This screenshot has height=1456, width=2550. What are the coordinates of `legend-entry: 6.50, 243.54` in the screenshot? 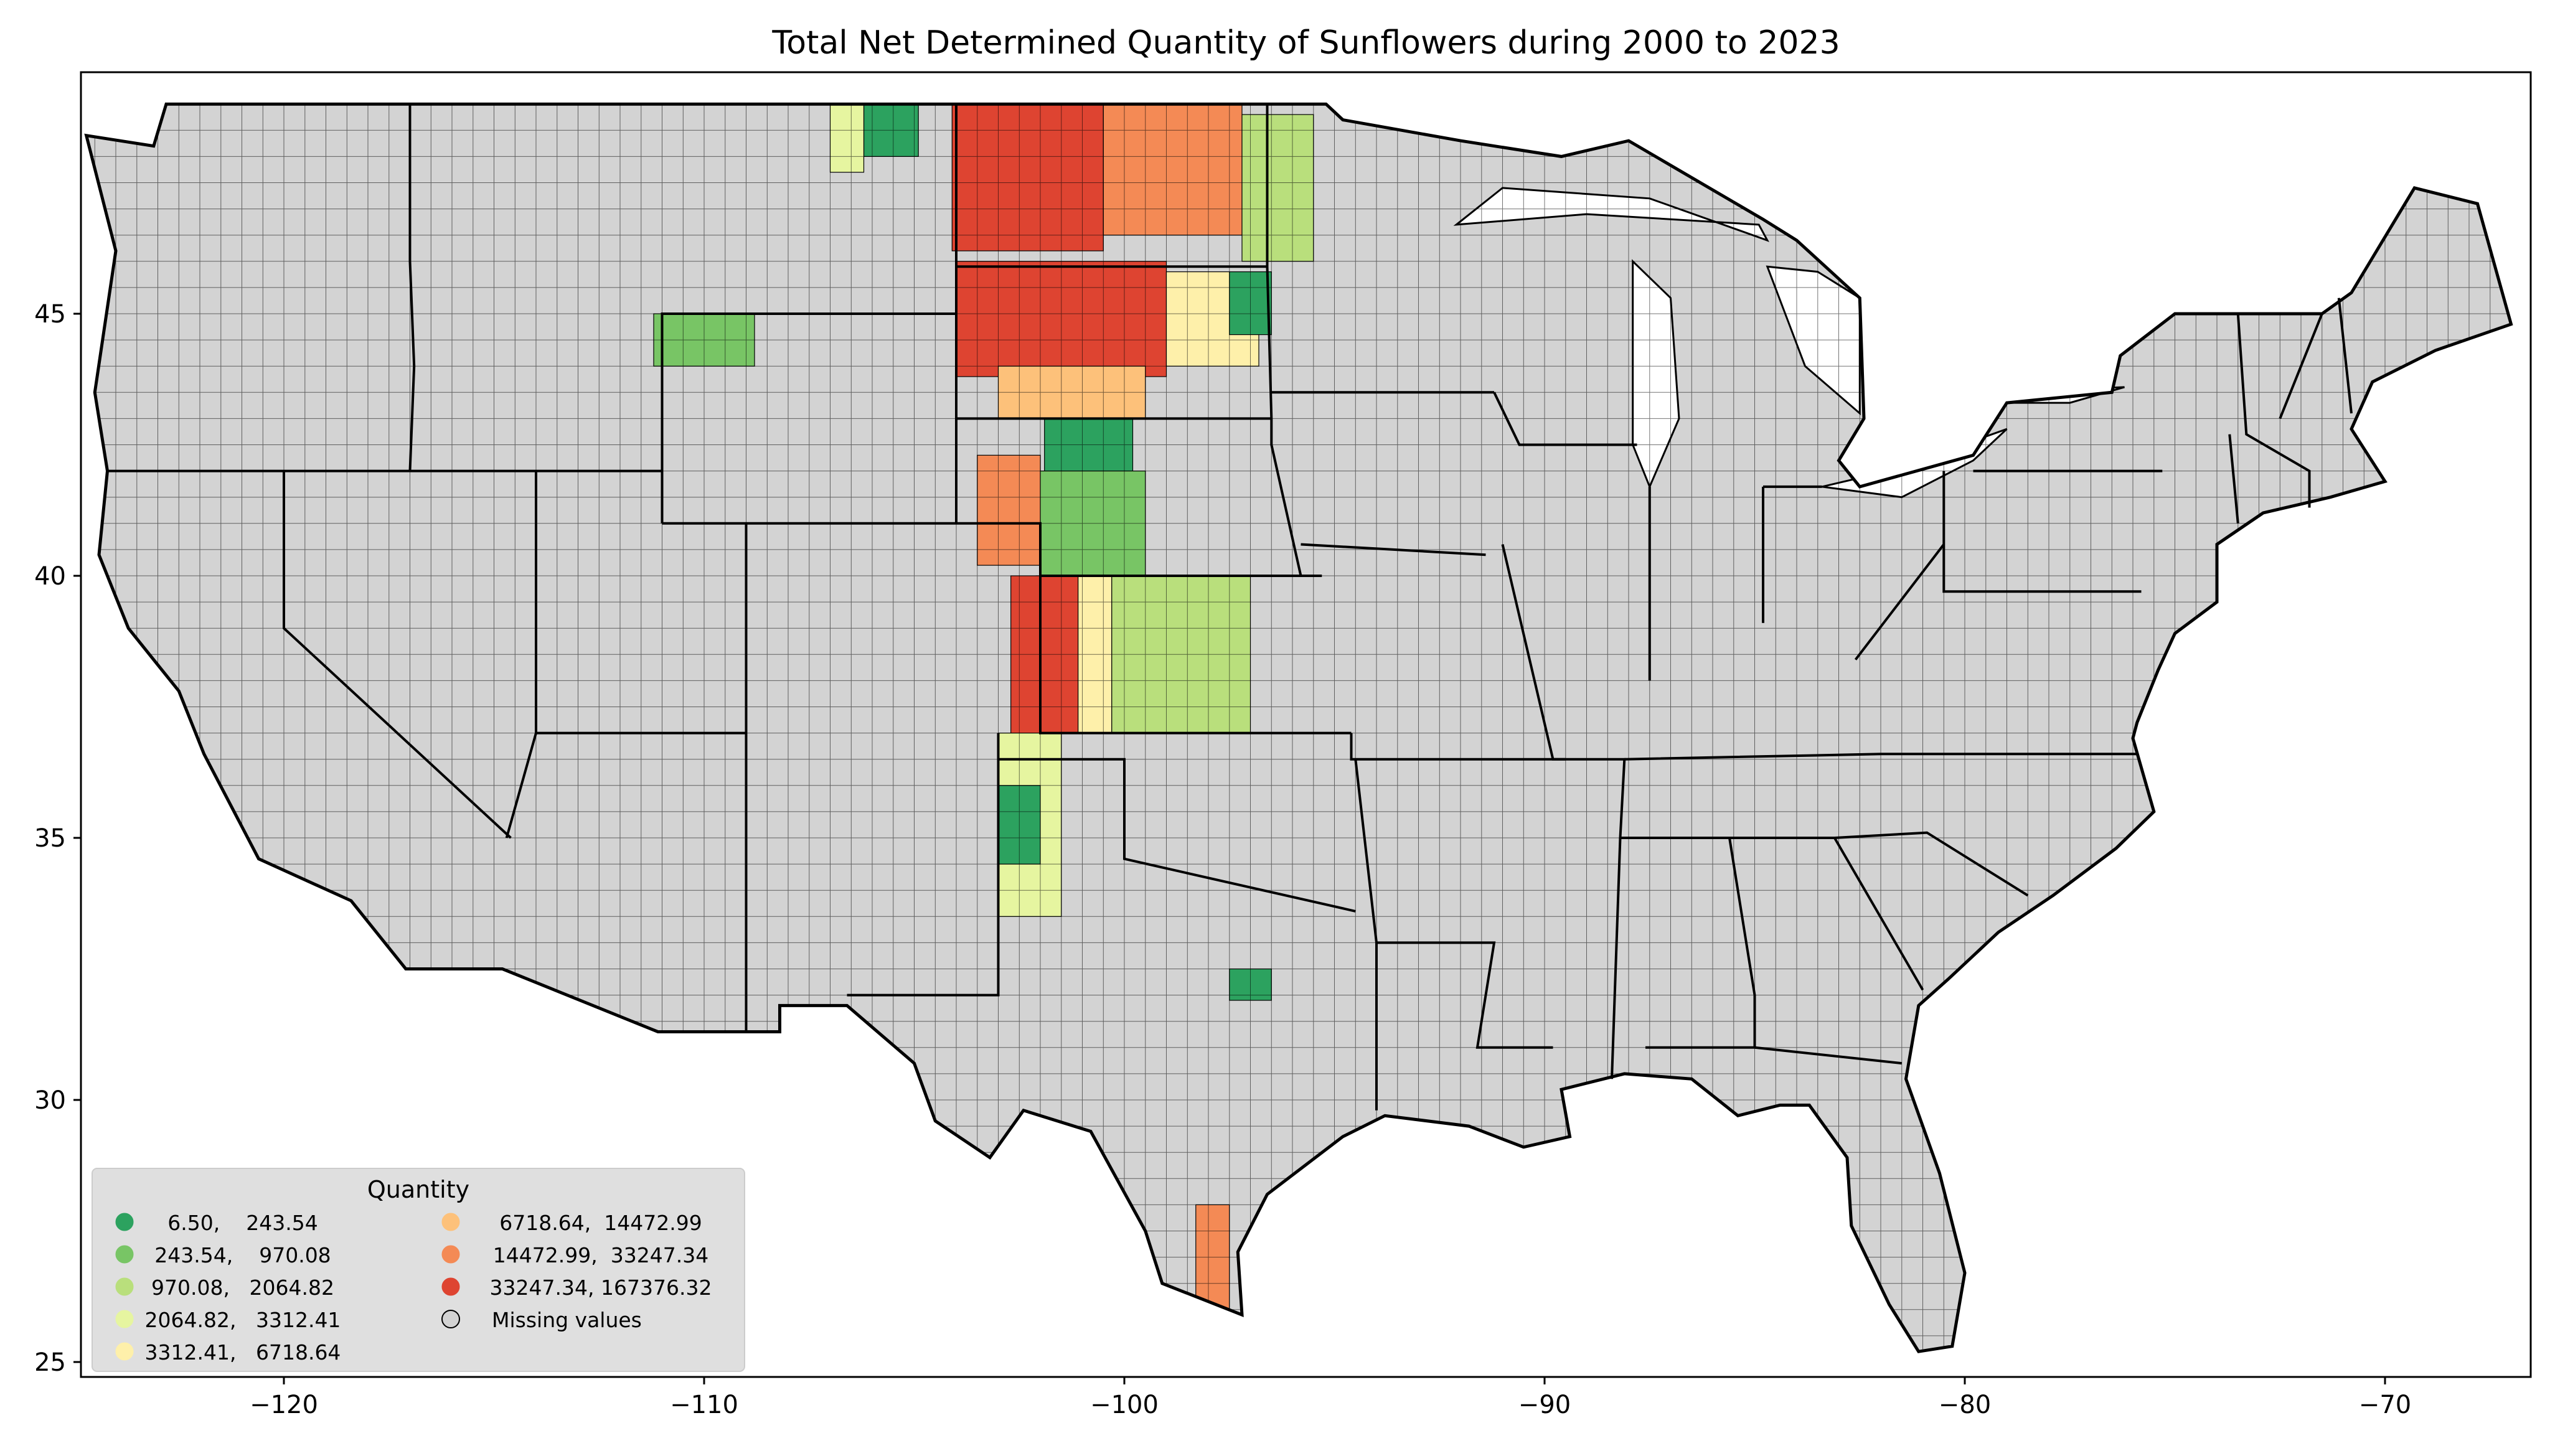 It's located at (216, 1223).